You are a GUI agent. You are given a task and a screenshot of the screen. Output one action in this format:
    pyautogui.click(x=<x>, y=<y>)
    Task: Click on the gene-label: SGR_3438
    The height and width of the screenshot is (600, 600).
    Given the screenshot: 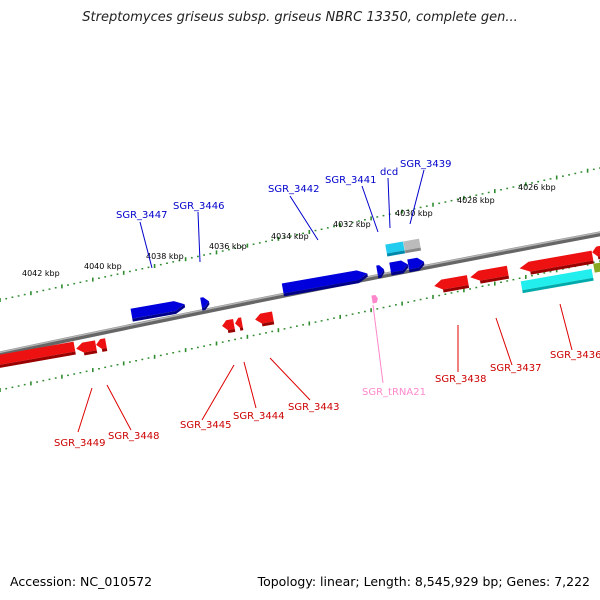 What is the action you would take?
    pyautogui.click(x=461, y=379)
    